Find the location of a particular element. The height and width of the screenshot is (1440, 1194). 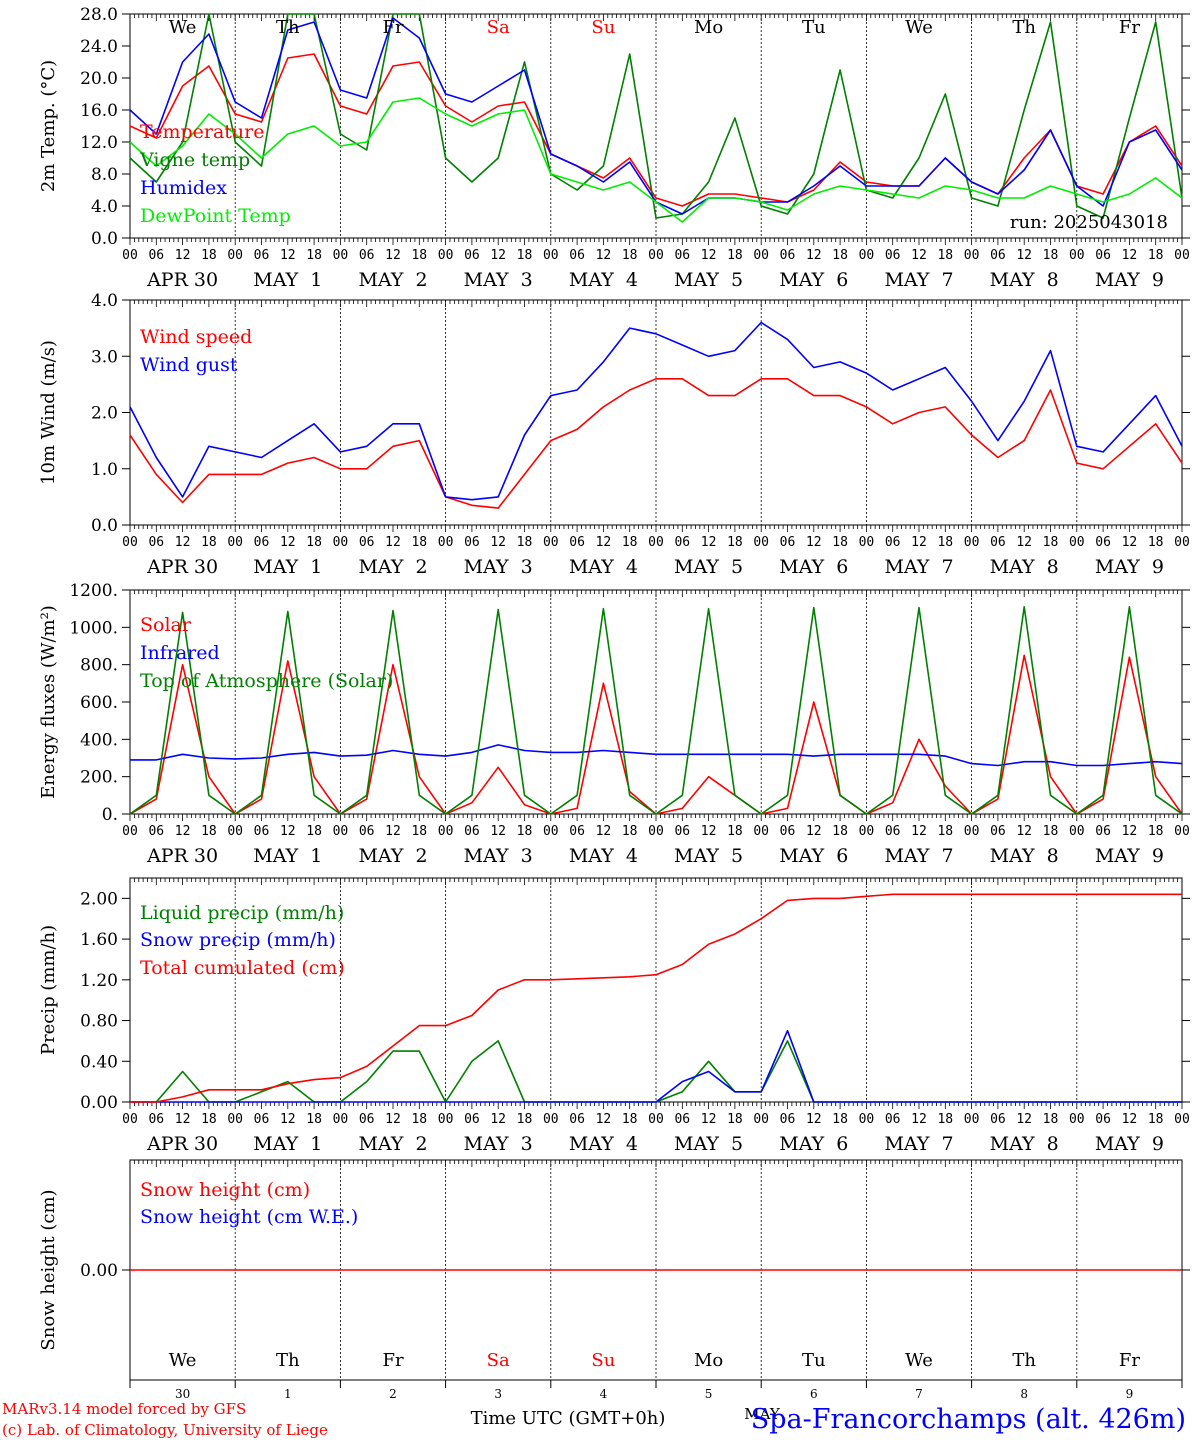

y-tick-label: 600. is located at coordinates (99, 703).